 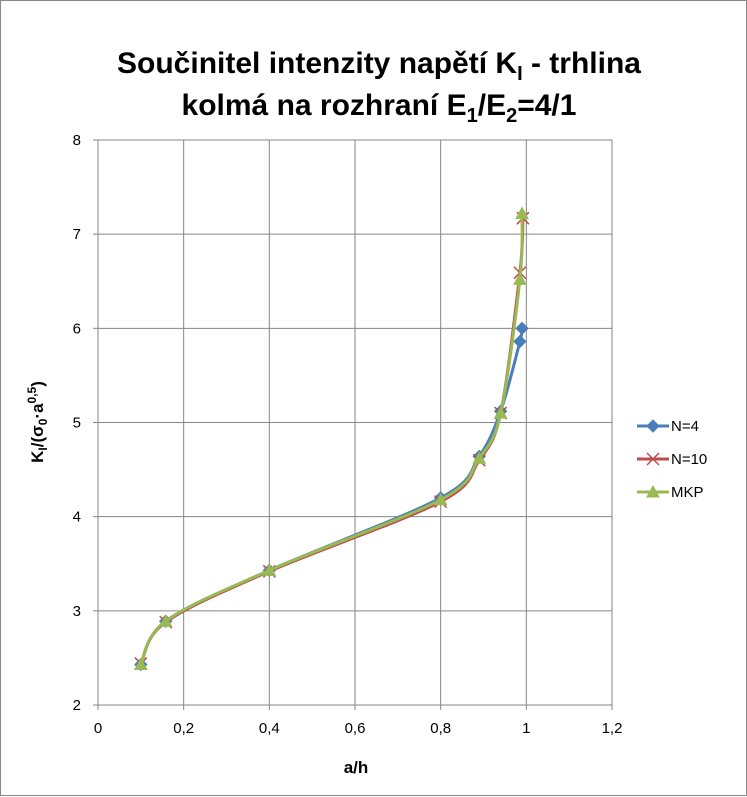 I want to click on x-tick-label: 0,4, so click(x=269, y=728).